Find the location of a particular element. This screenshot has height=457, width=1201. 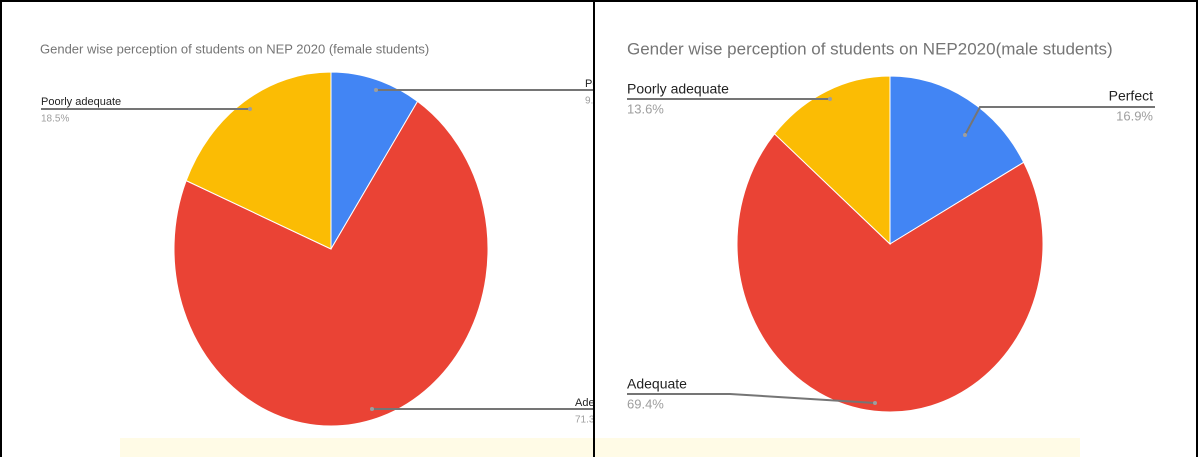

slice-label: Perfect is located at coordinates (1131, 96).